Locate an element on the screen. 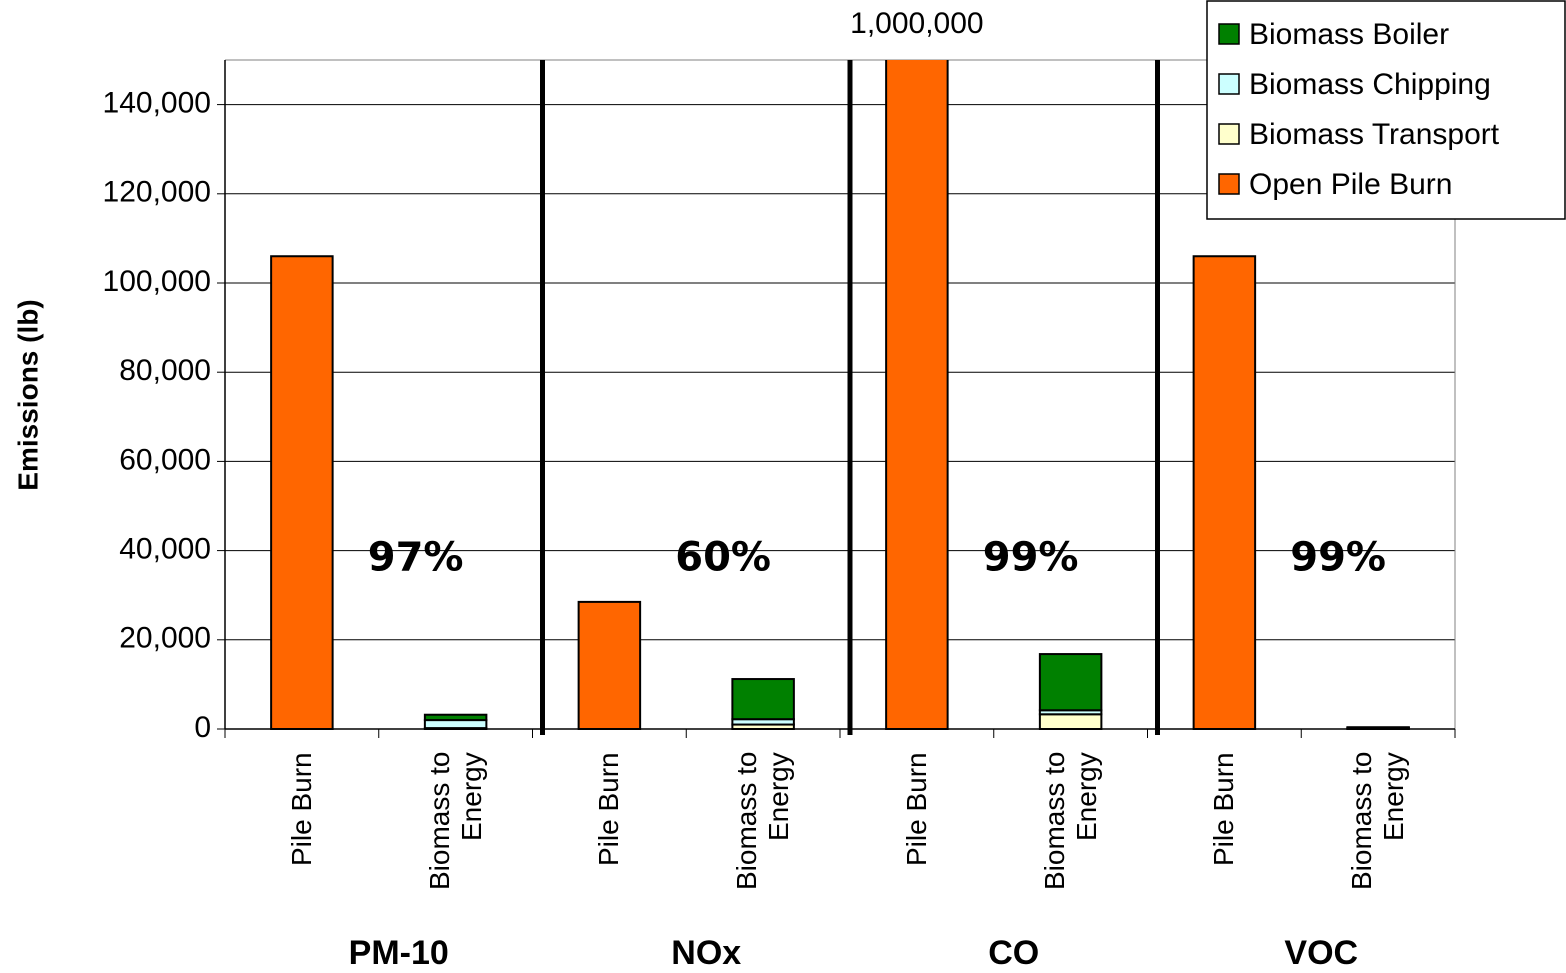 The image size is (1566, 973). group-label: NOx is located at coordinates (706, 953).